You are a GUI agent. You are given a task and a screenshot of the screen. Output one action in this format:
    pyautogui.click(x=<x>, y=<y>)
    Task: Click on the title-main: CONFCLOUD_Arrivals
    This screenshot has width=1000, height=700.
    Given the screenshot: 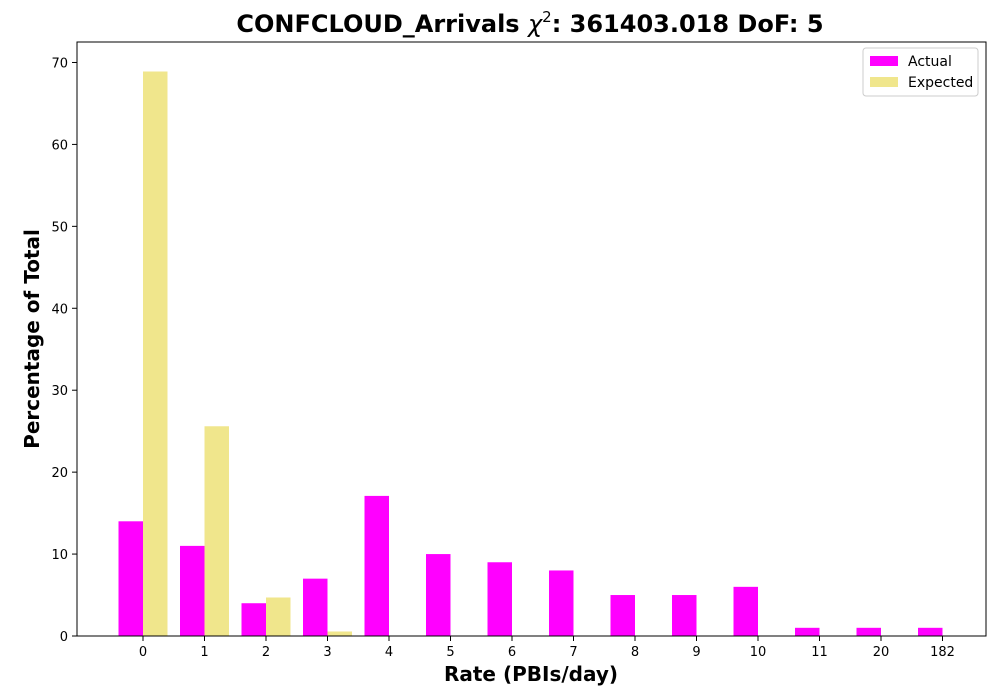 What is the action you would take?
    pyautogui.click(x=377, y=24)
    